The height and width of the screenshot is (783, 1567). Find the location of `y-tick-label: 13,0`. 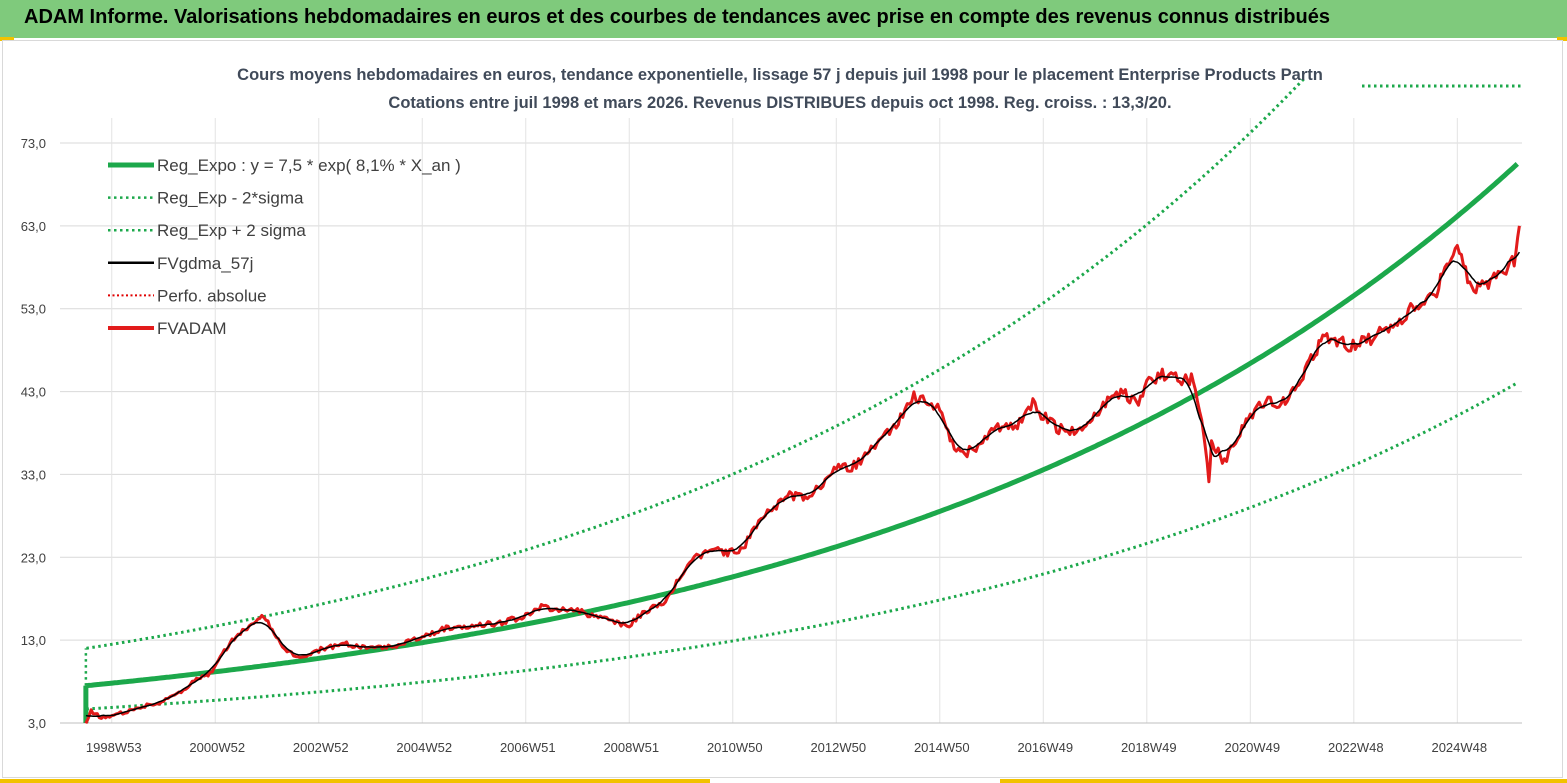

y-tick-label: 13,0 is located at coordinates (33, 640).